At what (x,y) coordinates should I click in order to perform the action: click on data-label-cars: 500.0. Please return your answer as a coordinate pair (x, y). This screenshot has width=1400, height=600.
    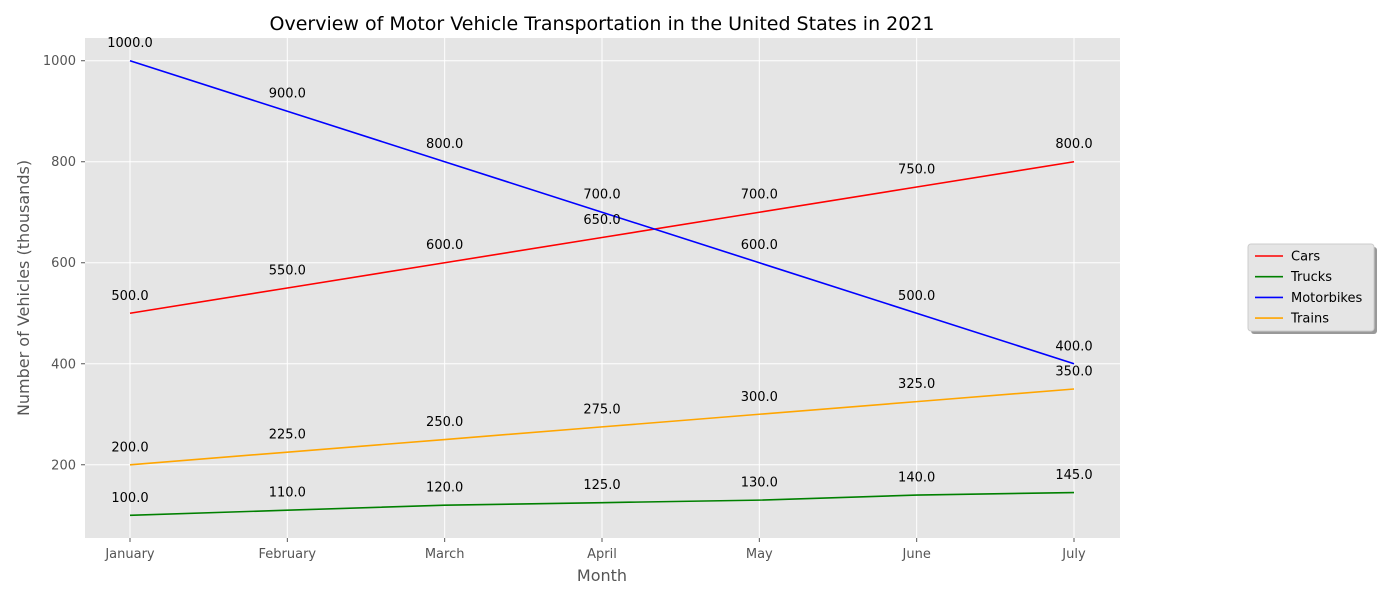
    Looking at the image, I should click on (129, 296).